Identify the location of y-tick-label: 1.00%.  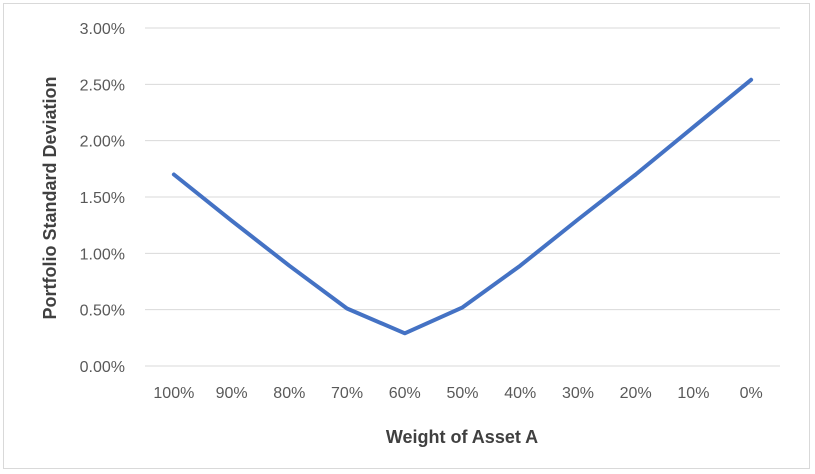
(102, 254).